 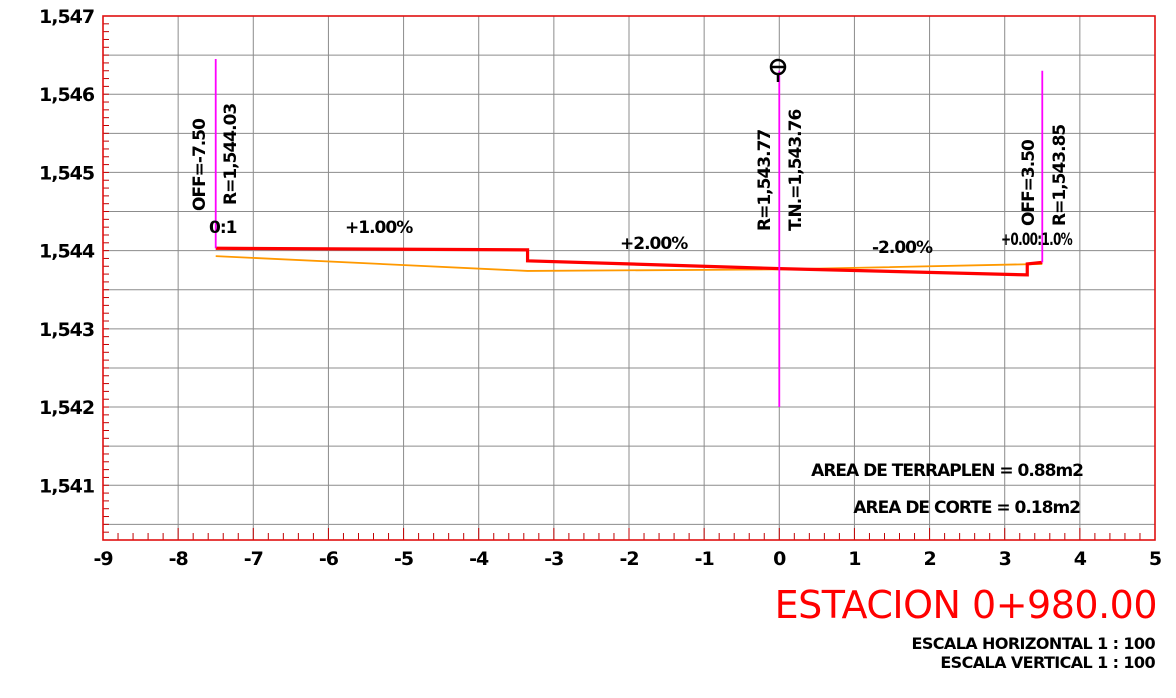 I want to click on horizontal-scale-label: ESCALA HORIZONTAL 1 : 100, so click(x=1034, y=643).